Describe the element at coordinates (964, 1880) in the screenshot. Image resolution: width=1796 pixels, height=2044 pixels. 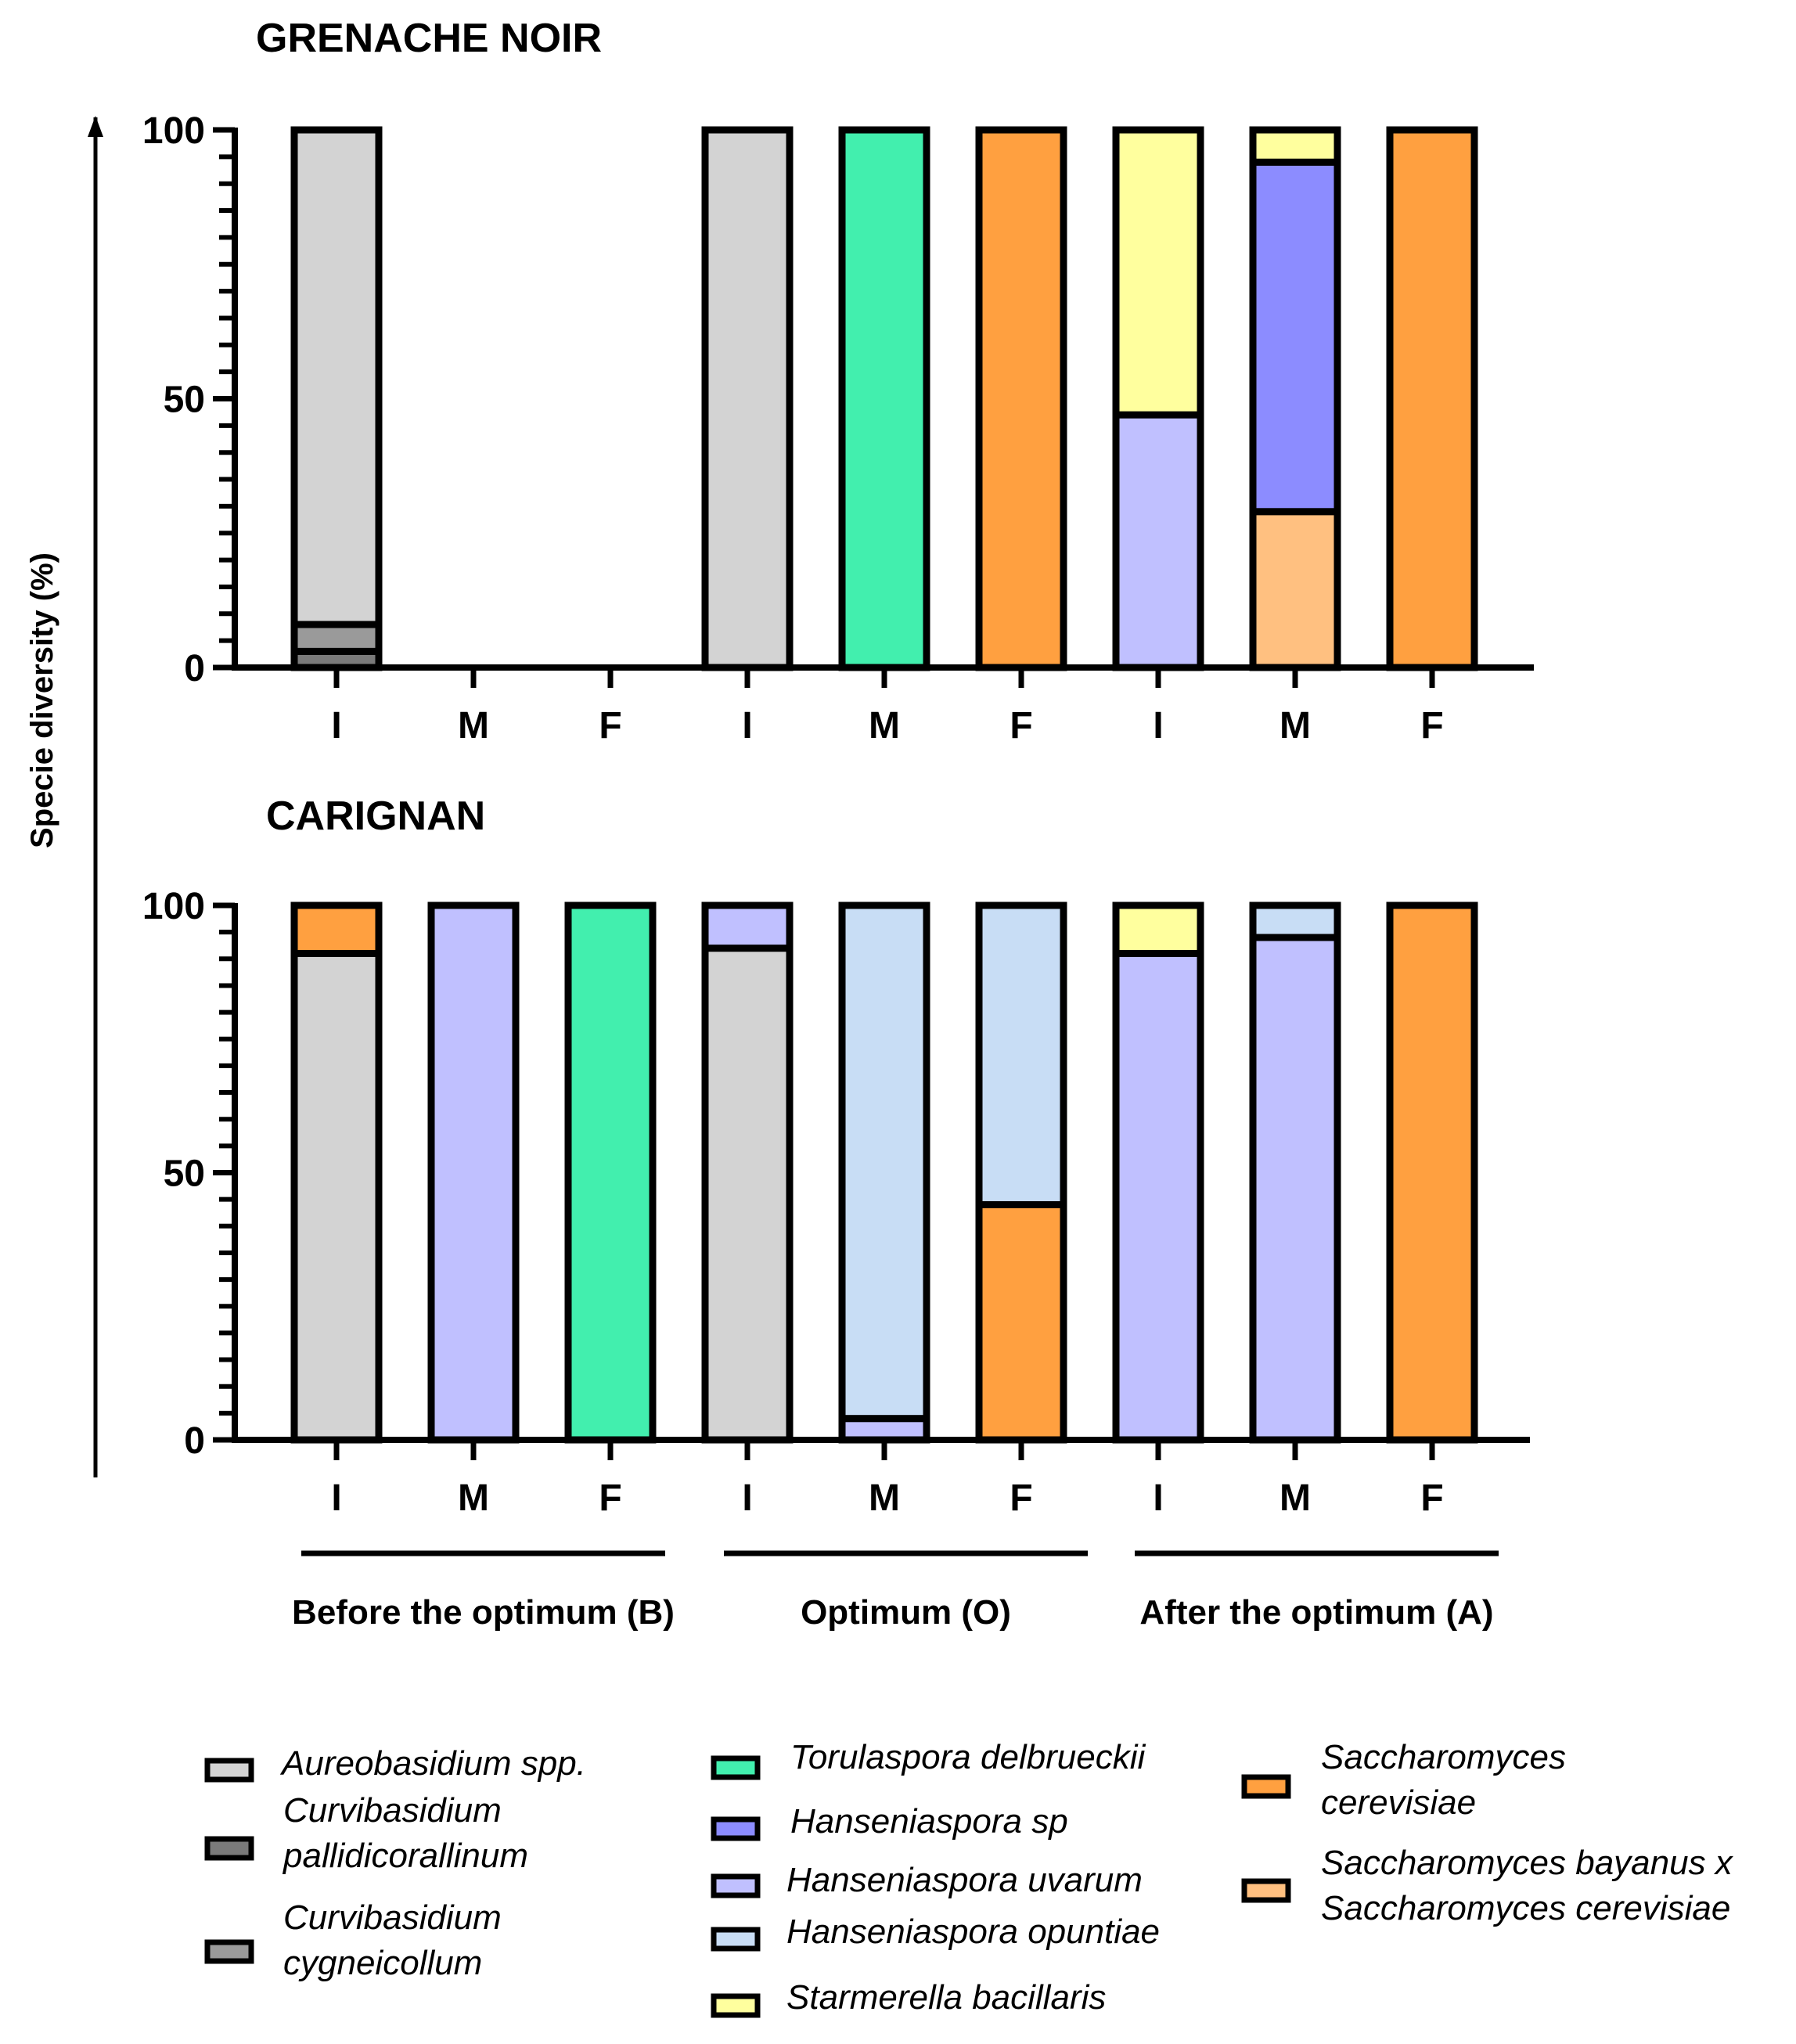
I see `legend-label: Hanseniaspora uvarum` at that location.